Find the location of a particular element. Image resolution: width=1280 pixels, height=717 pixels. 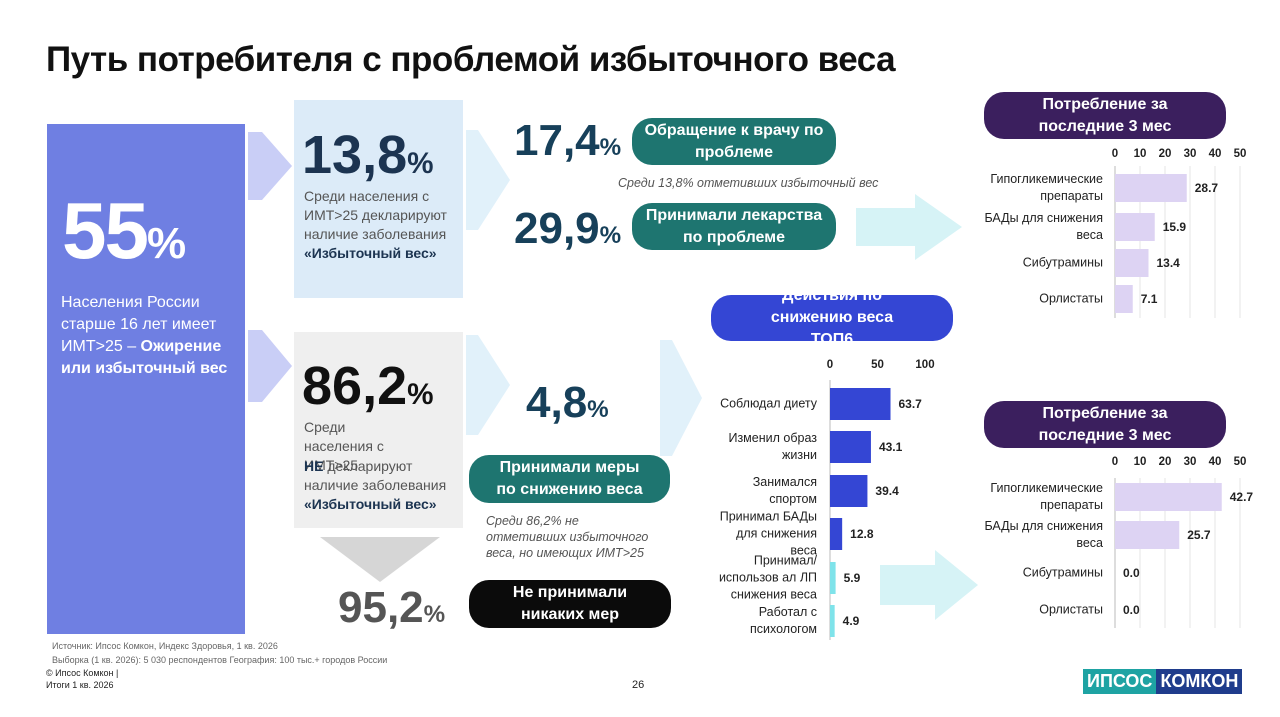

doctor-label: Обращение к врачу по проблеме is located at coordinates (734, 141).